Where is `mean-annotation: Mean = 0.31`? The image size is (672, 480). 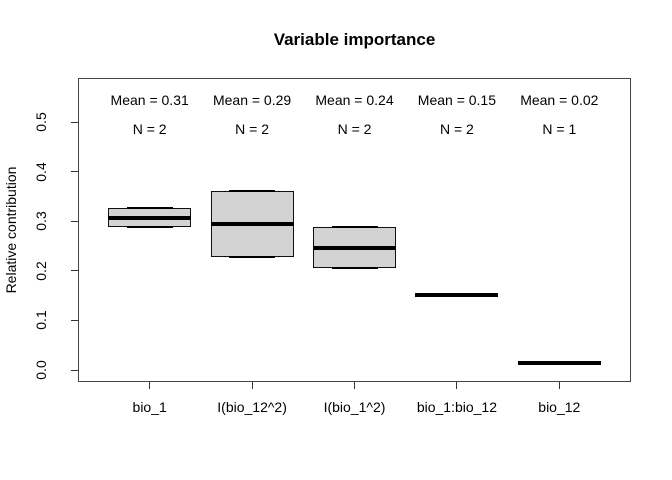
mean-annotation: Mean = 0.31 is located at coordinates (149, 100).